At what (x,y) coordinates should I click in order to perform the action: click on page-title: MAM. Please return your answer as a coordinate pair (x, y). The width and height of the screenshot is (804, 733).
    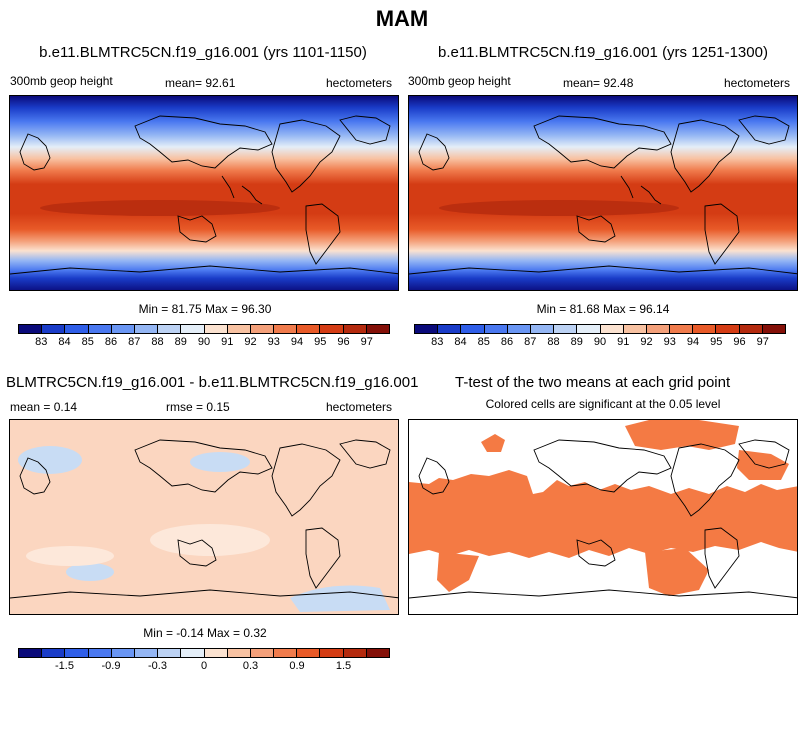
    Looking at the image, I should click on (402, 18).